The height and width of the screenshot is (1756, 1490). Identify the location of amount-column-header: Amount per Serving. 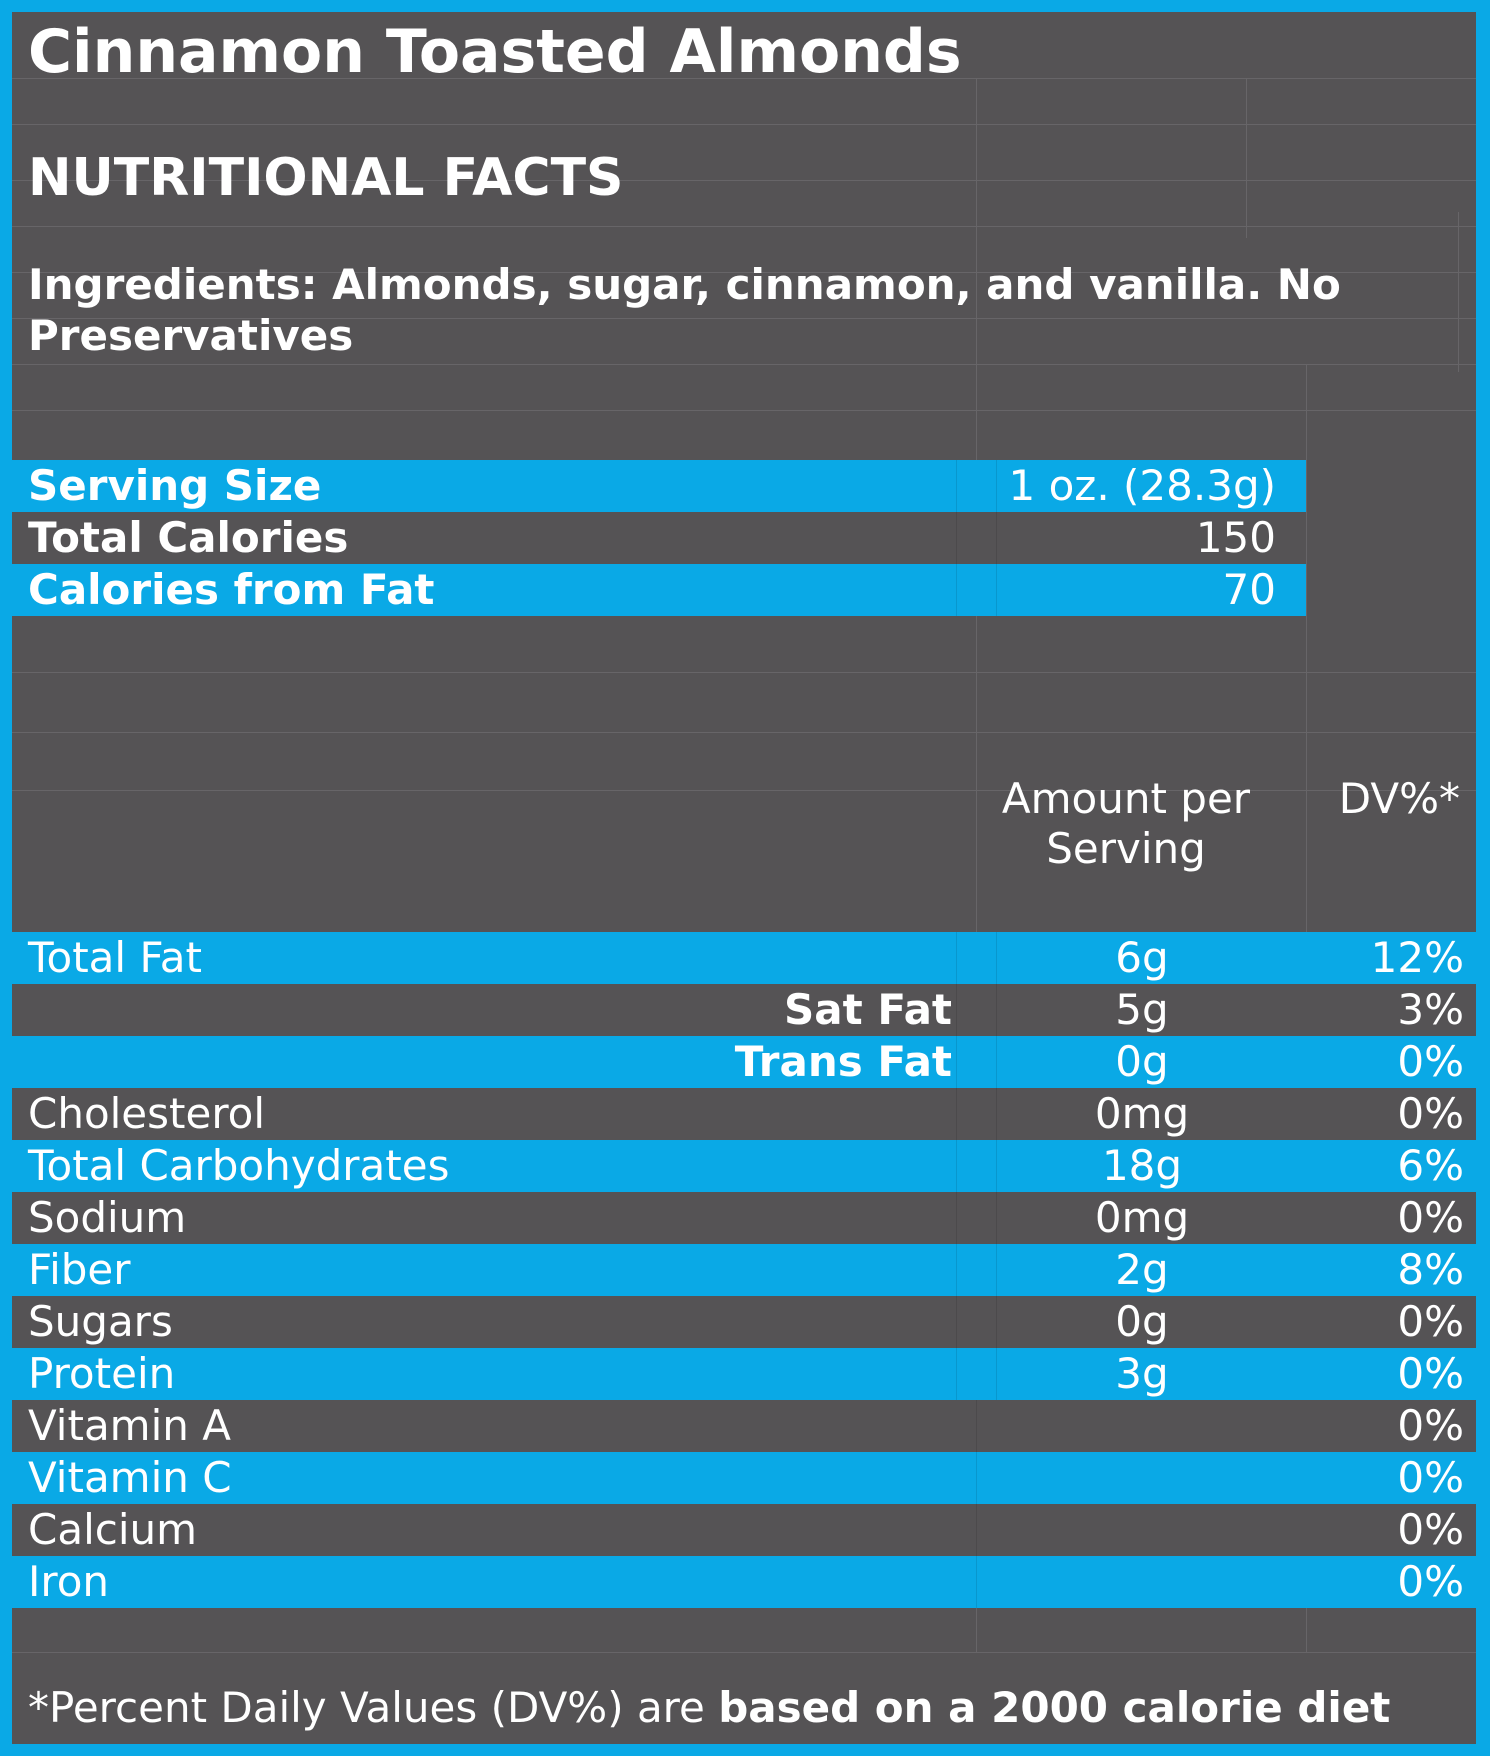
(1126, 824).